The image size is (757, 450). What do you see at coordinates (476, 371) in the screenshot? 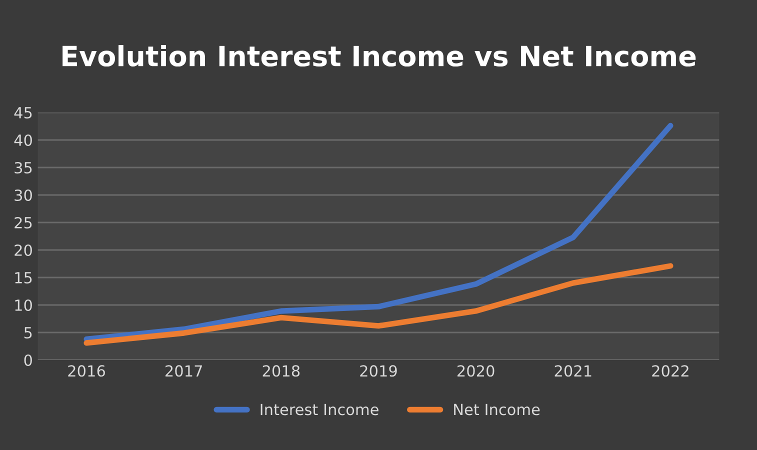
I see `x-tick-label: 2020` at bounding box center [476, 371].